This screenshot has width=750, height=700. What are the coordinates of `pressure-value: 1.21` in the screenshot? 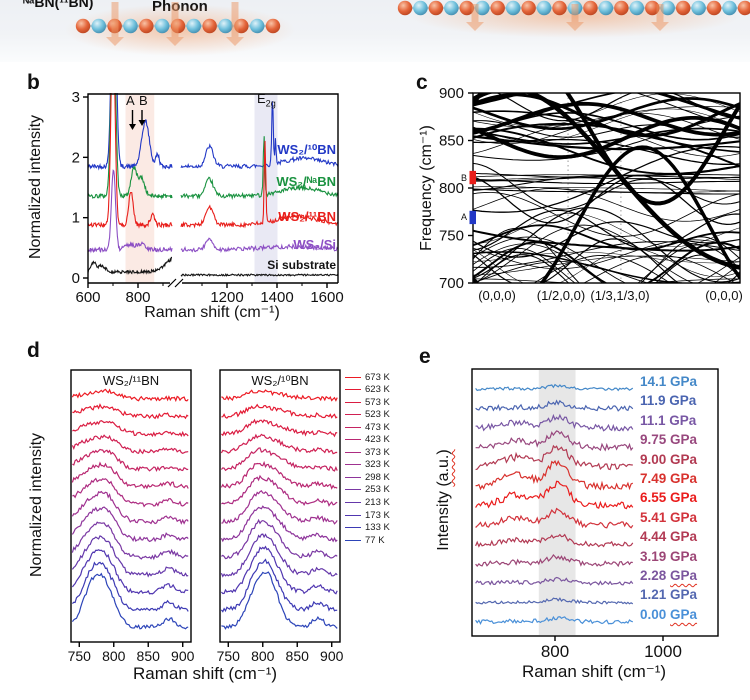 It's located at (655, 595).